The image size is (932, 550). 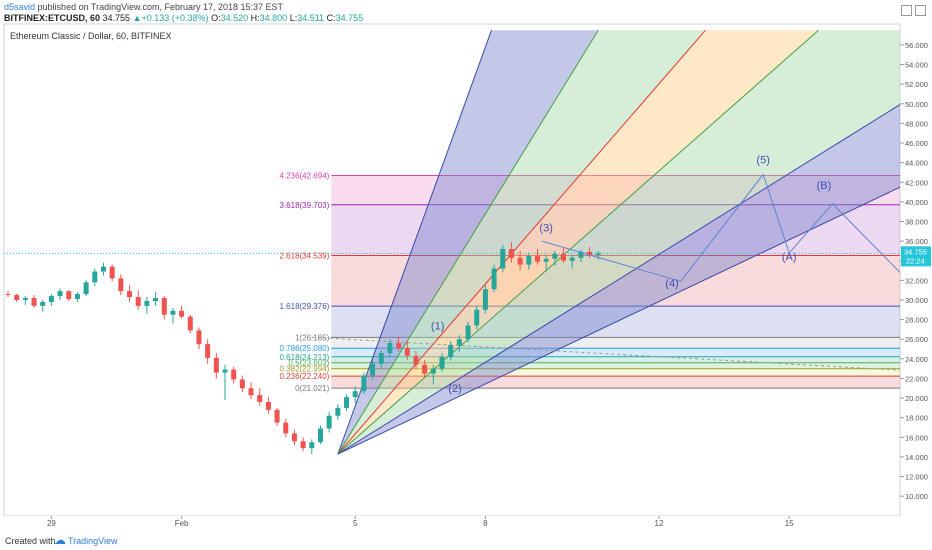 I want to click on price-axis-label: 12.000, so click(x=916, y=477).